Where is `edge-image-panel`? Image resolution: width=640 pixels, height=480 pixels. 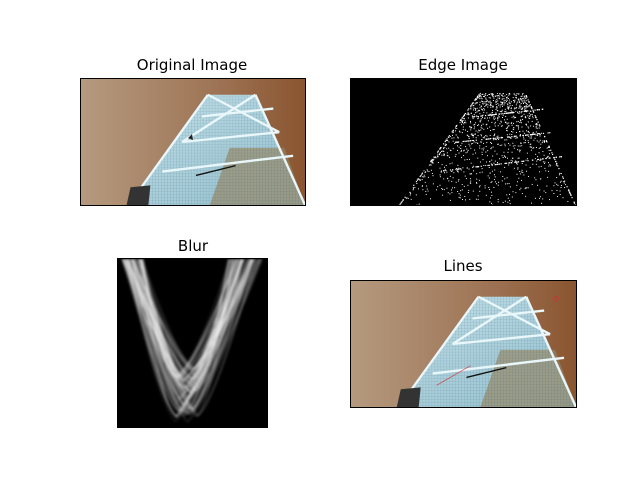
edge-image-panel is located at coordinates (463, 142).